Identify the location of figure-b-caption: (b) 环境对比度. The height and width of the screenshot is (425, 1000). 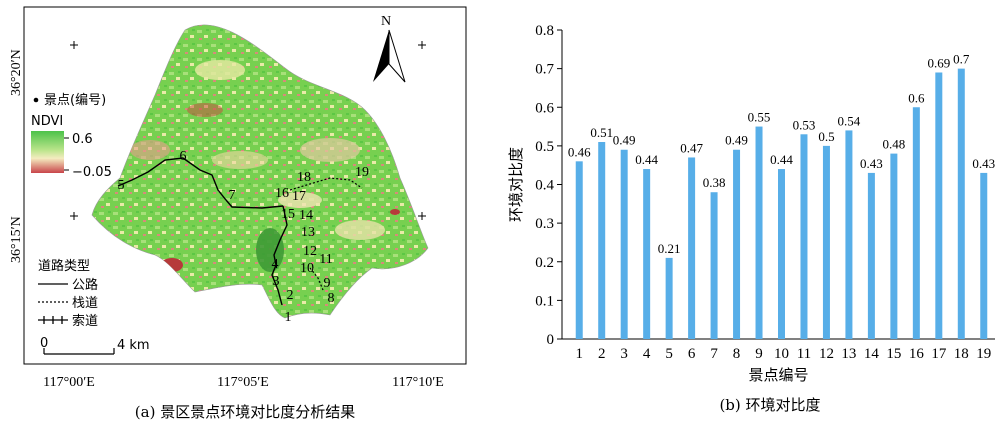
(769, 405).